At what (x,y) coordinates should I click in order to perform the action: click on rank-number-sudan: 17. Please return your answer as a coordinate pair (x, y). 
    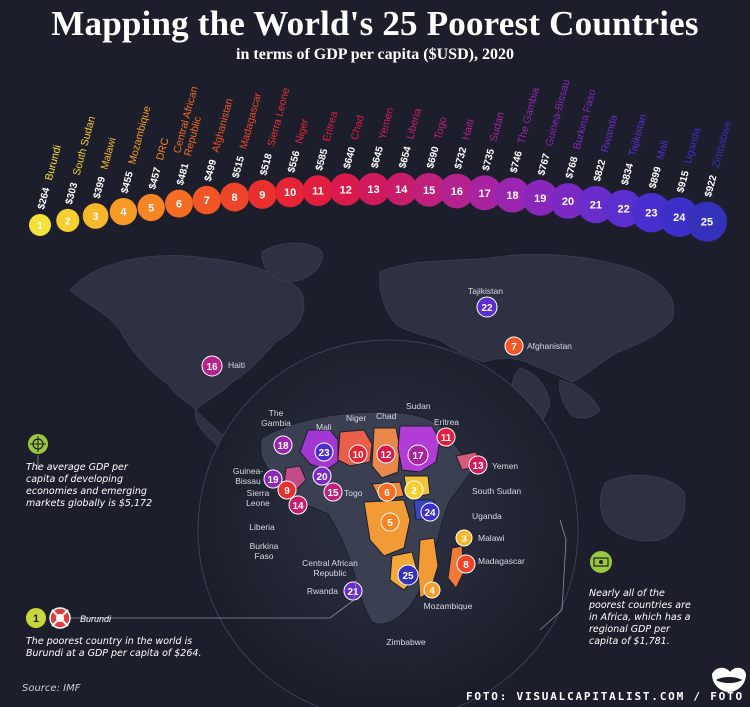
    Looking at the image, I should click on (485, 194).